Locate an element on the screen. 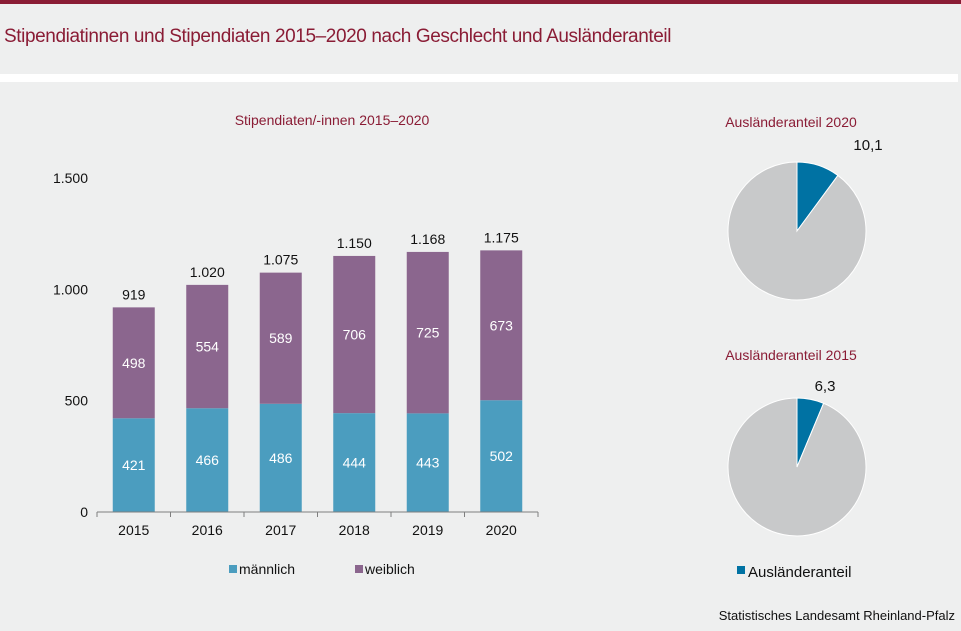 This screenshot has height=631, width=961. bar-value-label: 443 is located at coordinates (428, 463).